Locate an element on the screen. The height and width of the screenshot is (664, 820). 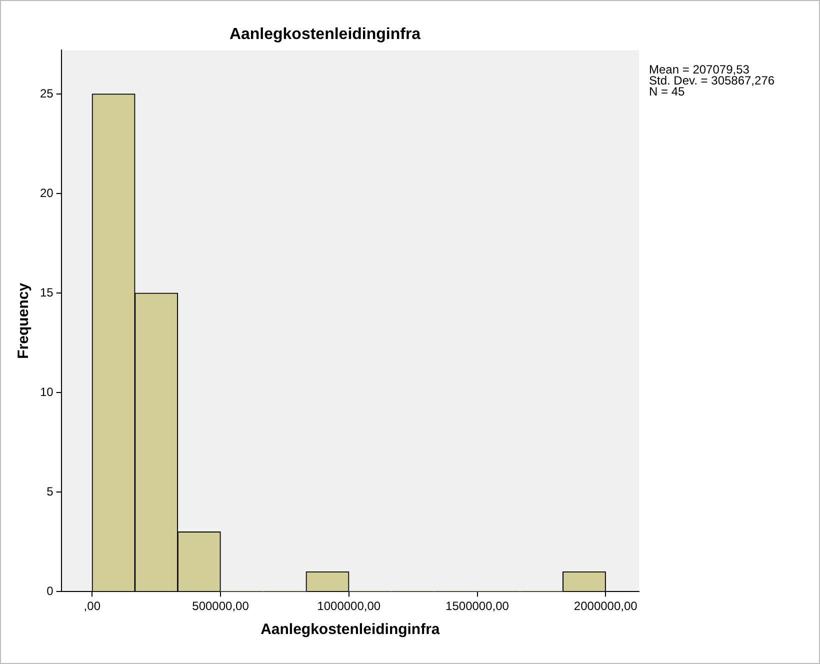
y-tick-label: 25 is located at coordinates (47, 93).